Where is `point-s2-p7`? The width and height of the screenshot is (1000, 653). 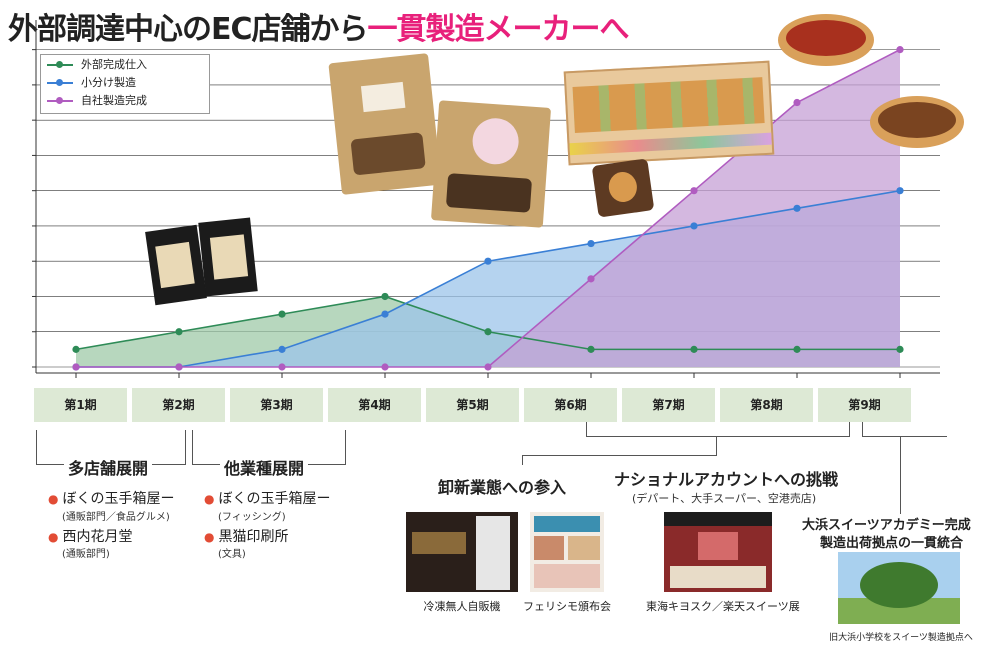 point-s2-p7 is located at coordinates (694, 226).